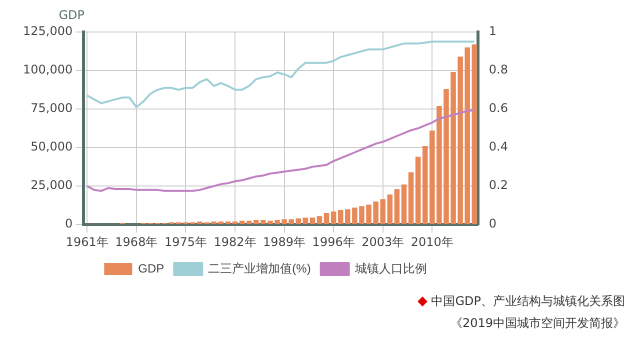 The image size is (631, 359). Describe the element at coordinates (51, 147) in the screenshot. I see `y-tick-label: 50,000` at that location.